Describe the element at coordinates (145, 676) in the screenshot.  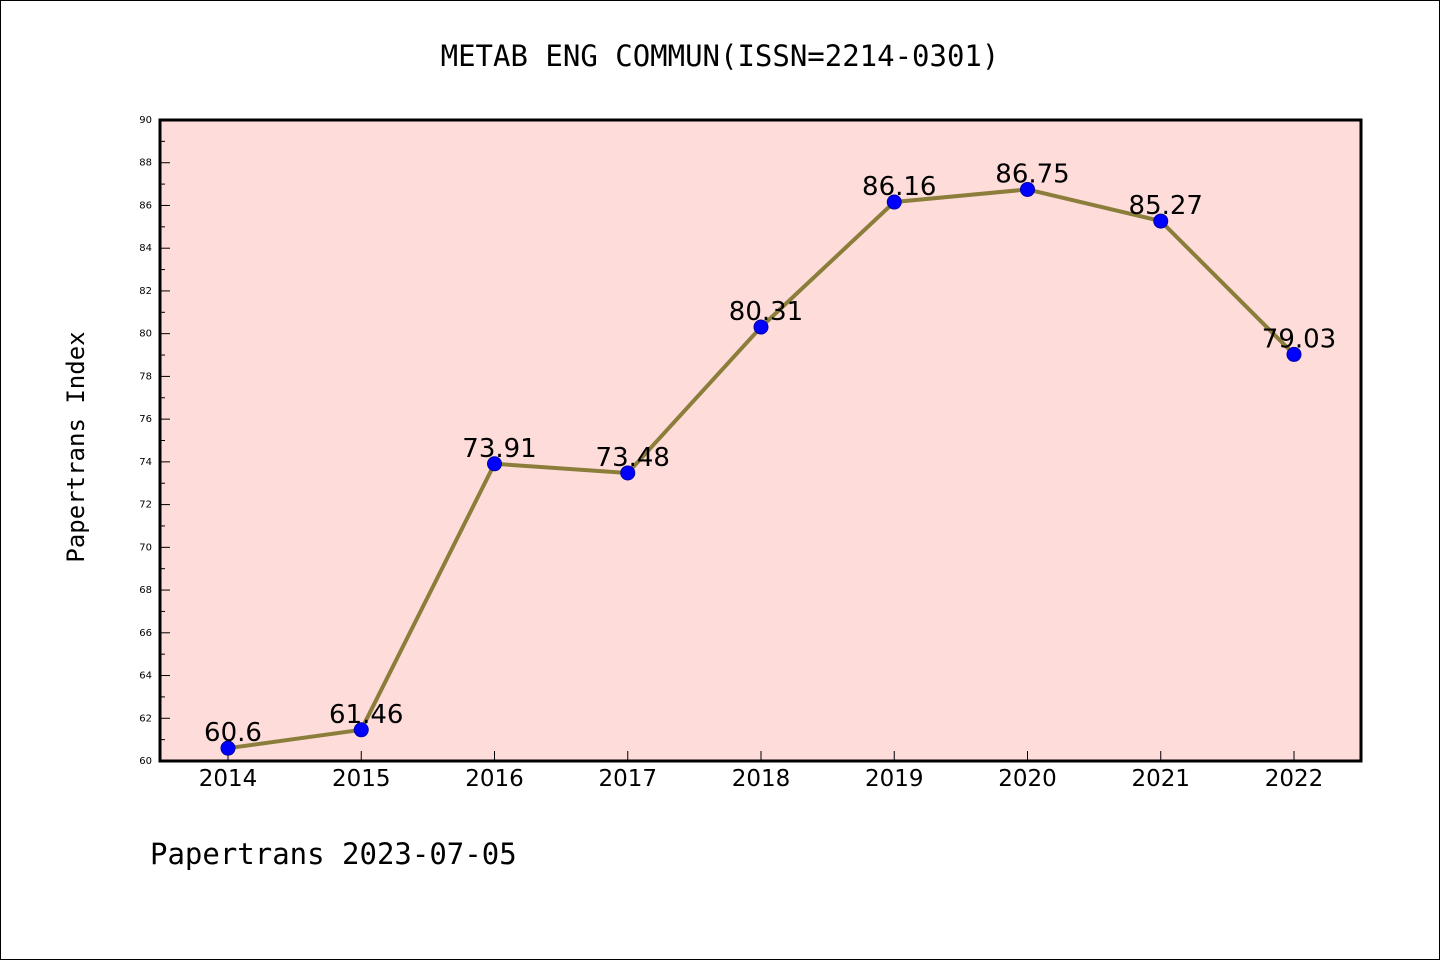
I see `y-tick-label: 64` at that location.